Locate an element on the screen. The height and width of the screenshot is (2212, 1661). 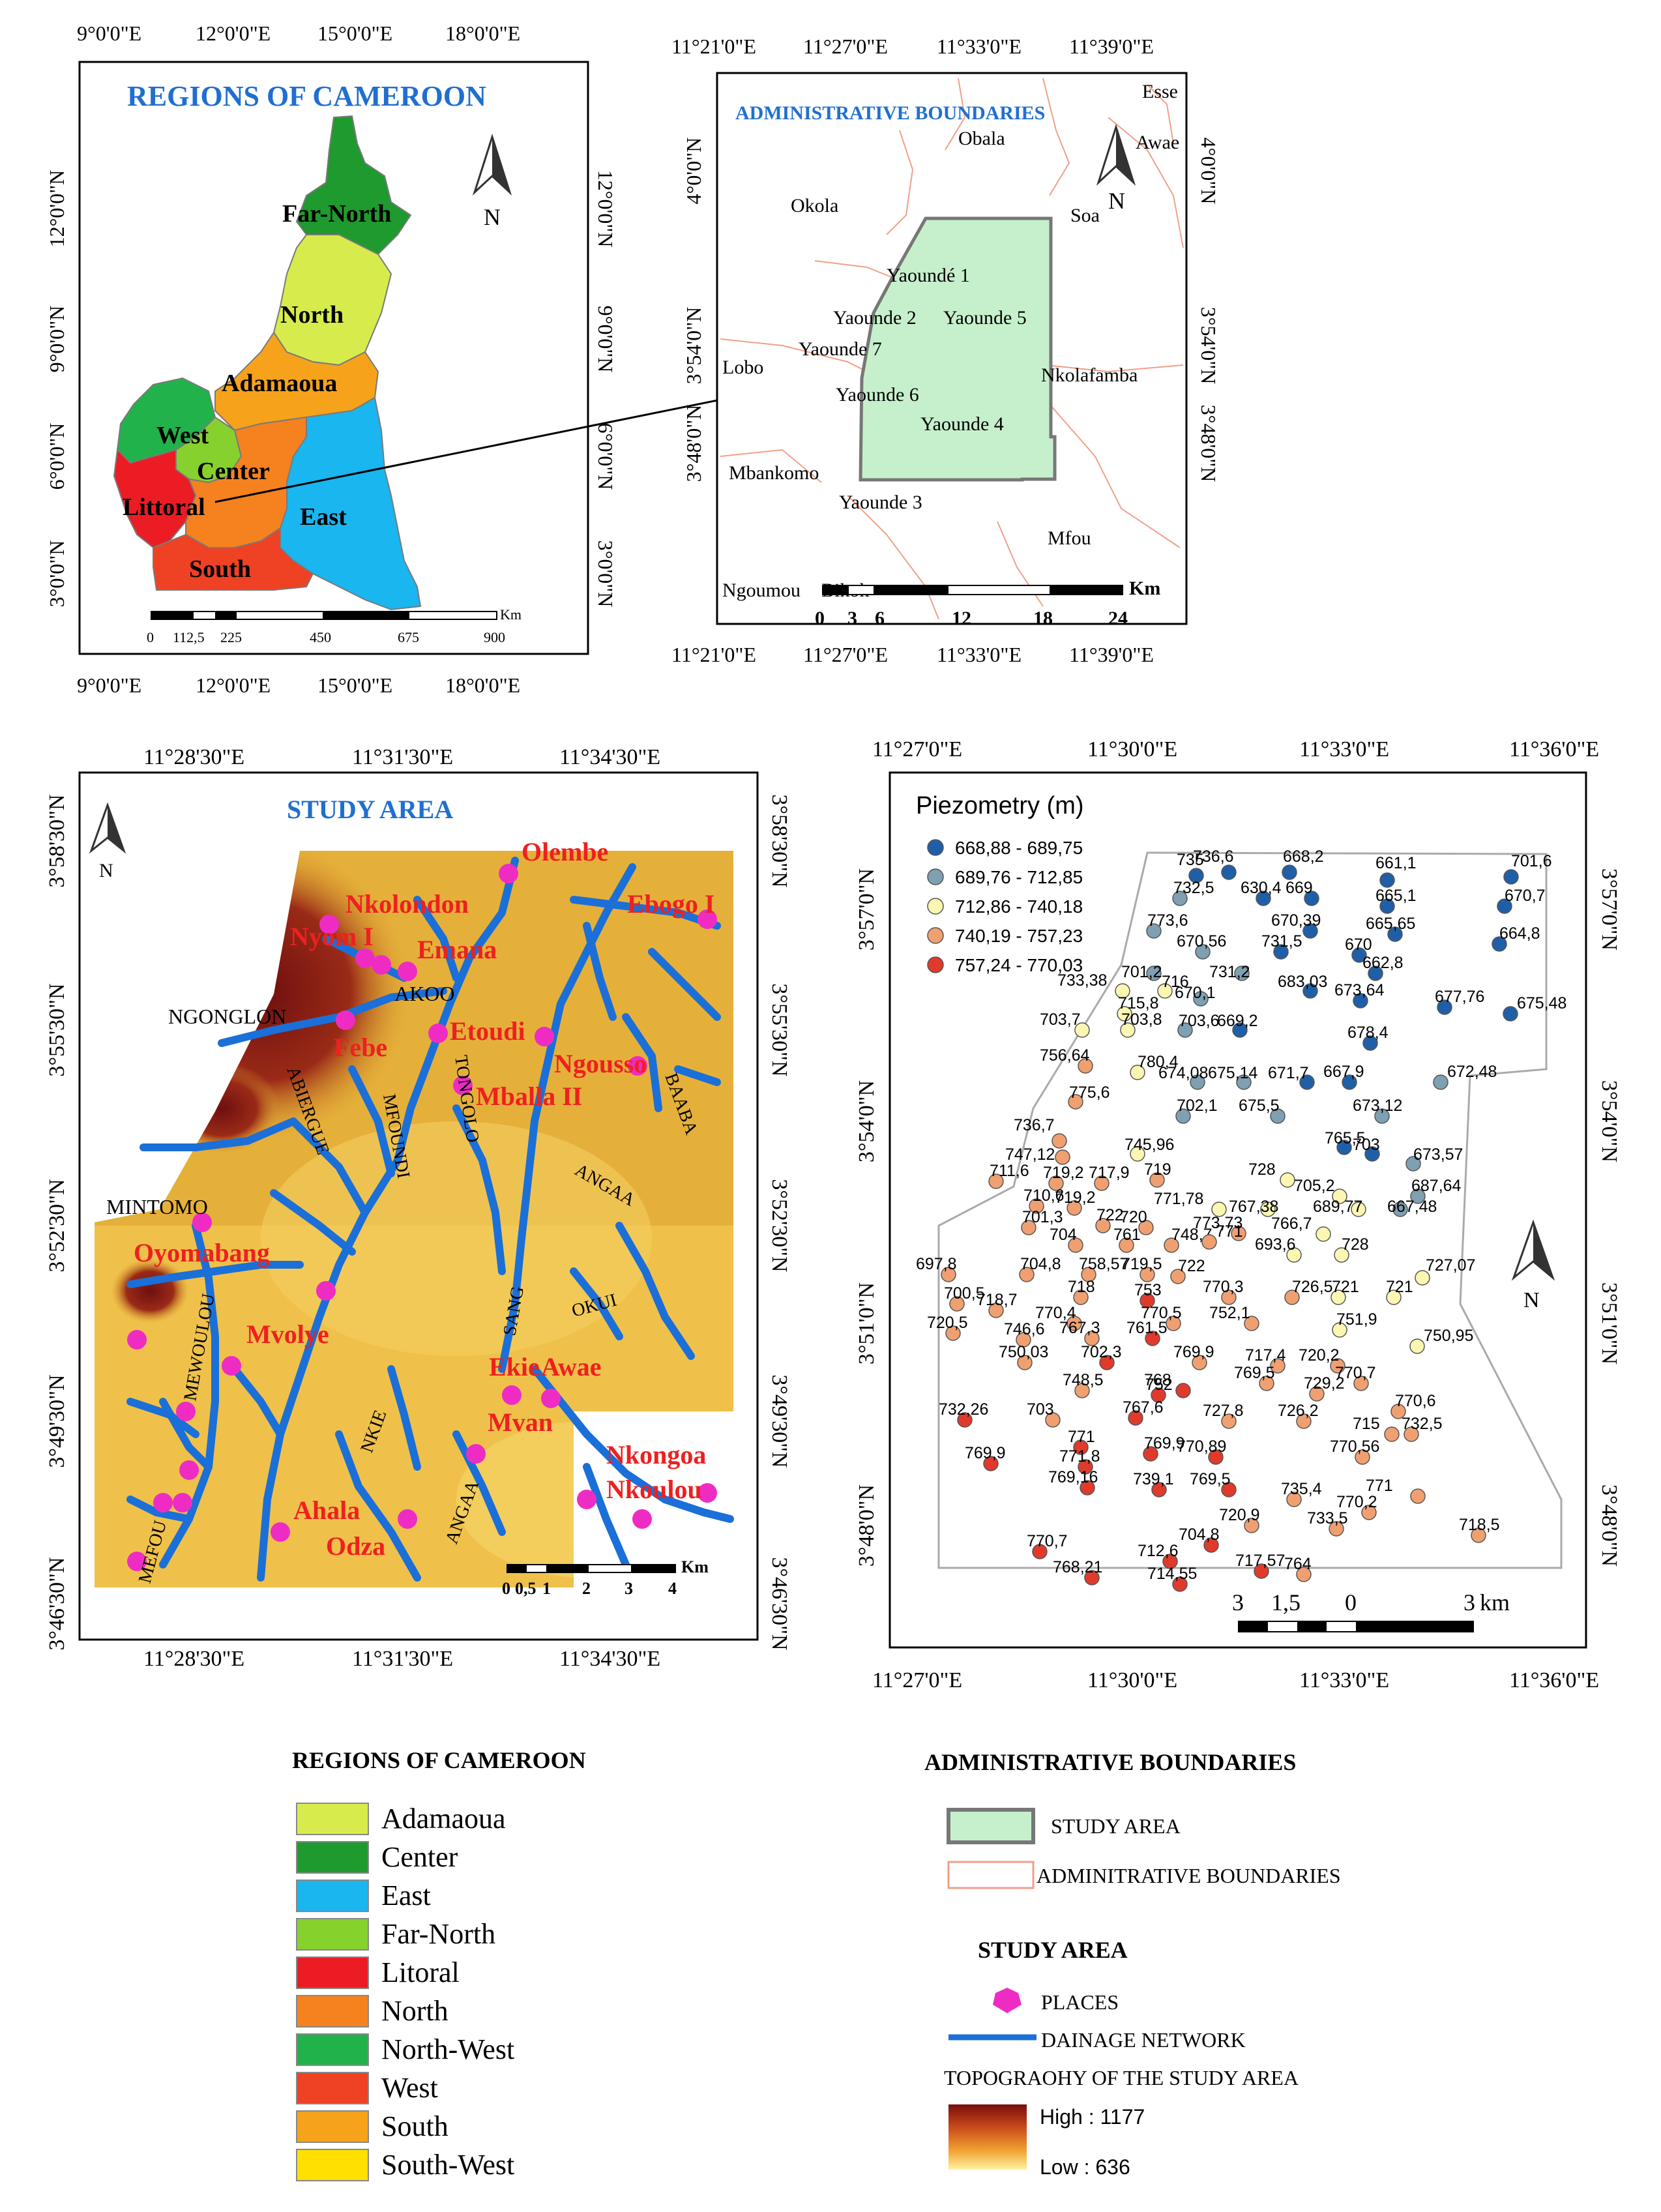
svg-text: 12°0'0"E is located at coordinates (233, 685).